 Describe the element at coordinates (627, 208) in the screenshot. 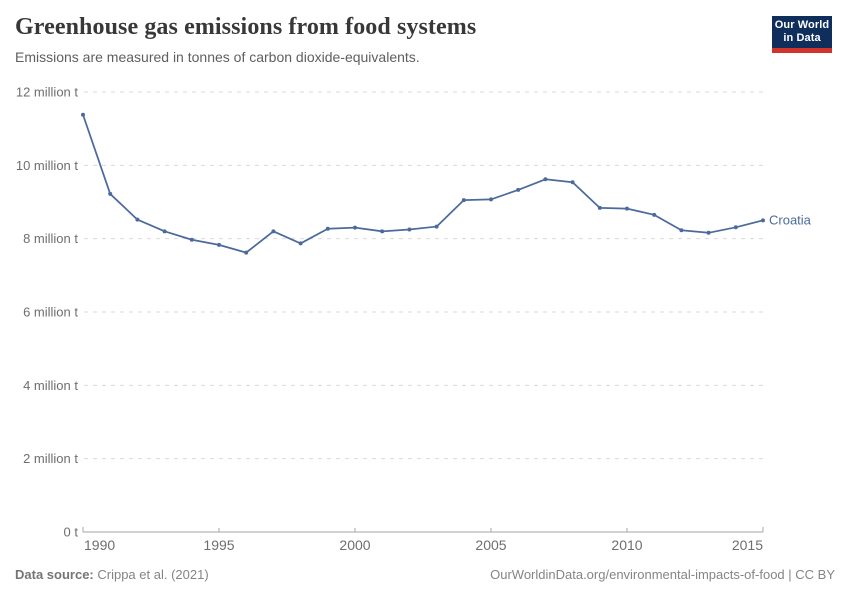

I see `data-point-2010` at that location.